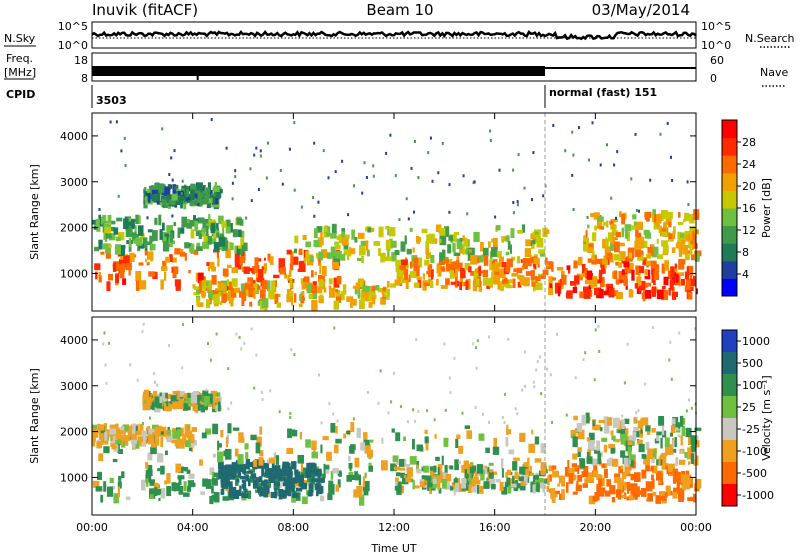 This screenshot has height=554, width=800. What do you see at coordinates (754, 473) in the screenshot?
I see `colorbar-tick-label: -500` at bounding box center [754, 473].